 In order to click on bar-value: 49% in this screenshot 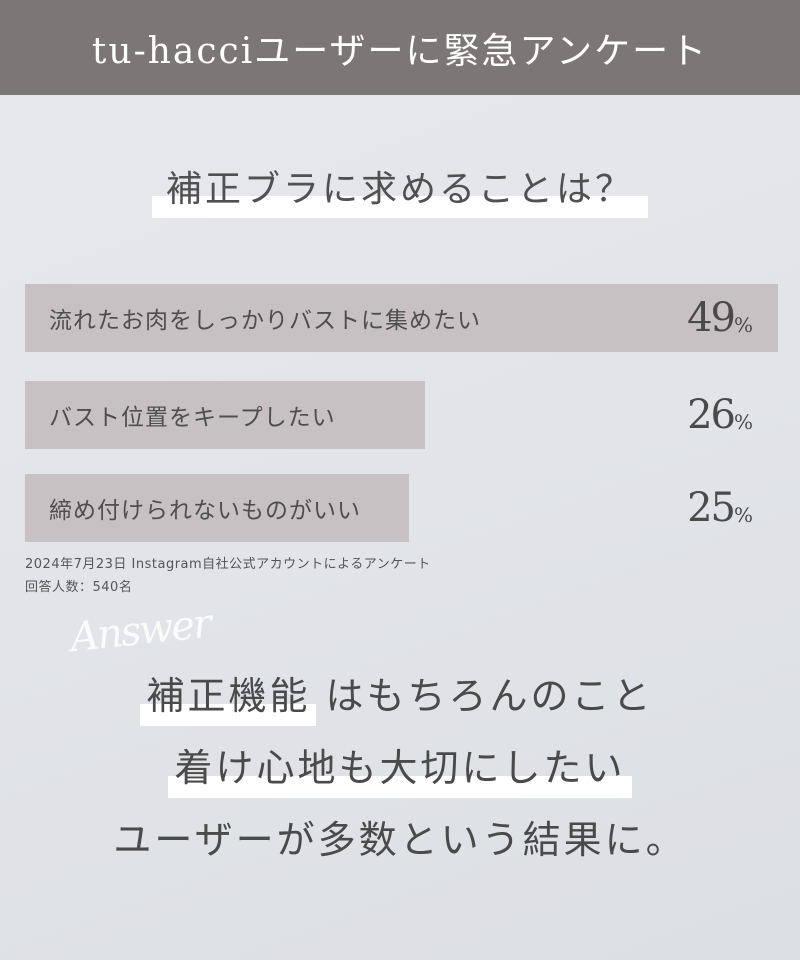, I will do `click(720, 318)`.